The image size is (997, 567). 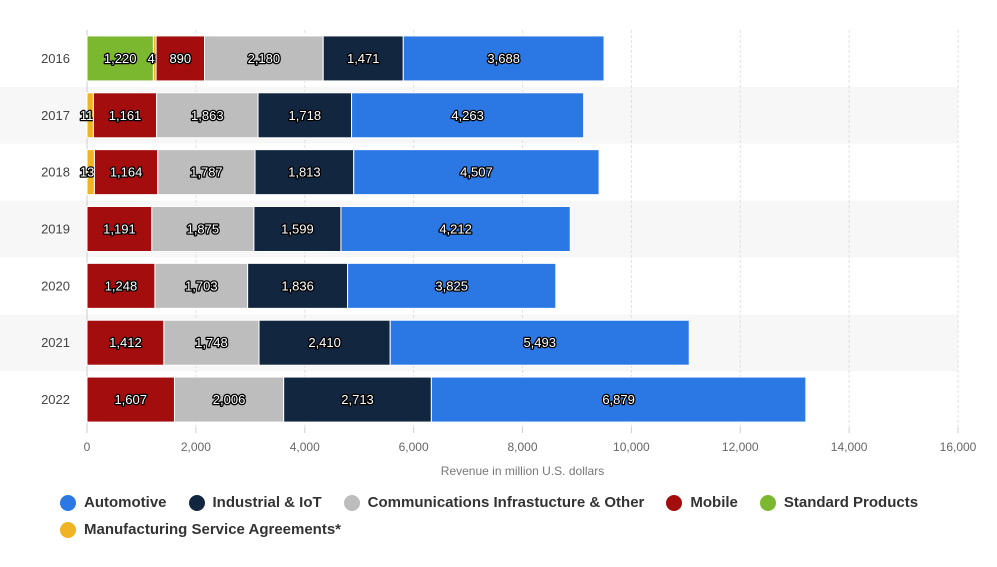 I want to click on data-label: 1,813, so click(x=304, y=172).